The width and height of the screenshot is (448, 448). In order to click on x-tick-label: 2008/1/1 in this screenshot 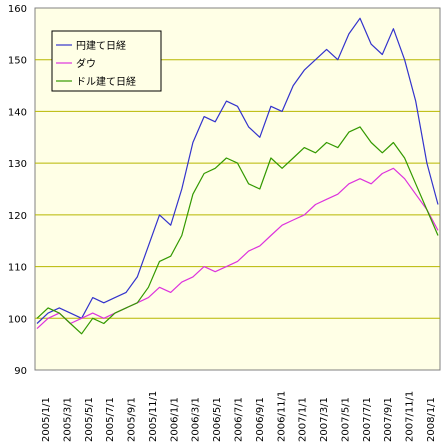, I will do `click(431, 419)`.